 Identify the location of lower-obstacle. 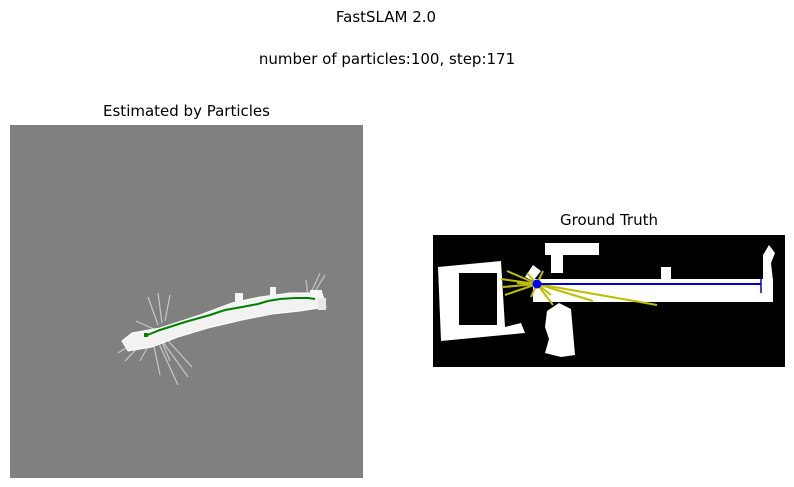
(560, 330).